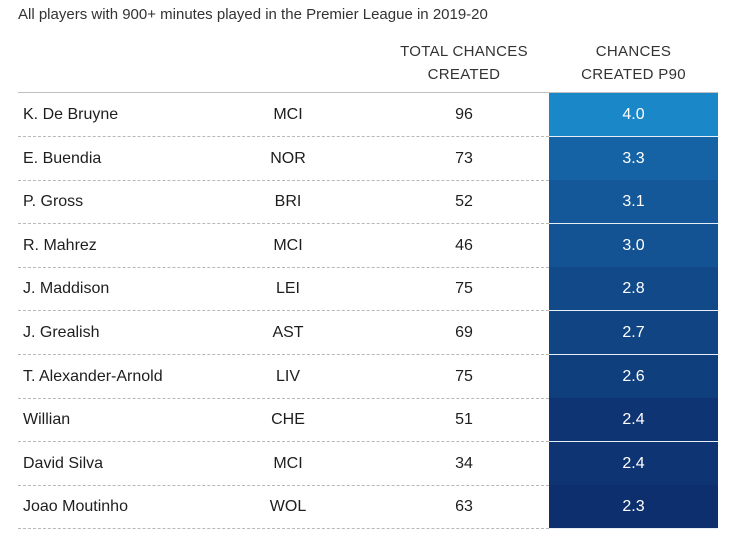  What do you see at coordinates (368, 92) in the screenshot?
I see `header-rule` at bounding box center [368, 92].